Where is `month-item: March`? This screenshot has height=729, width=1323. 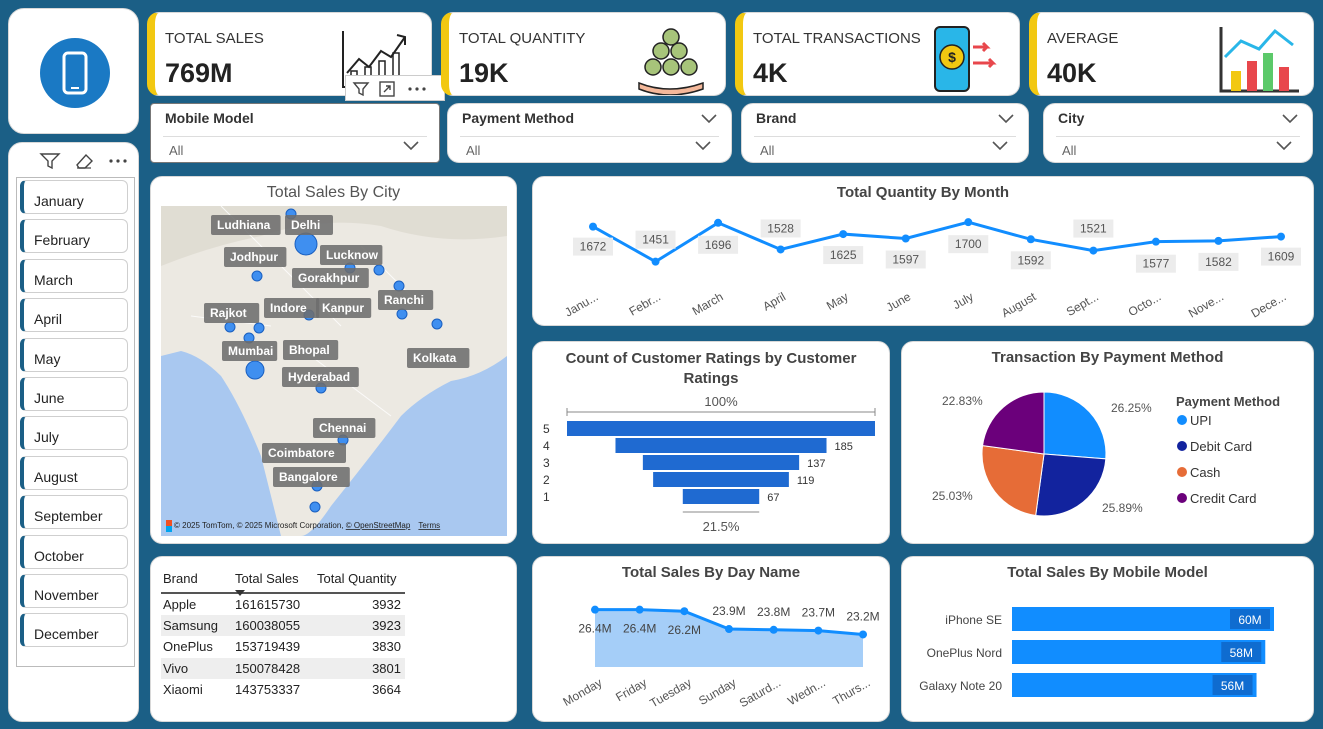
month-item: March is located at coordinates (74, 275).